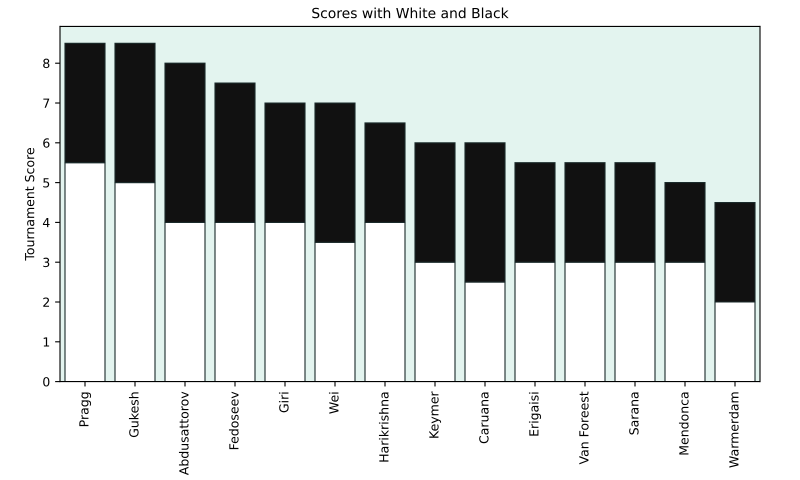 The width and height of the screenshot is (800, 480). I want to click on x-tick-label: Wei, so click(333, 403).